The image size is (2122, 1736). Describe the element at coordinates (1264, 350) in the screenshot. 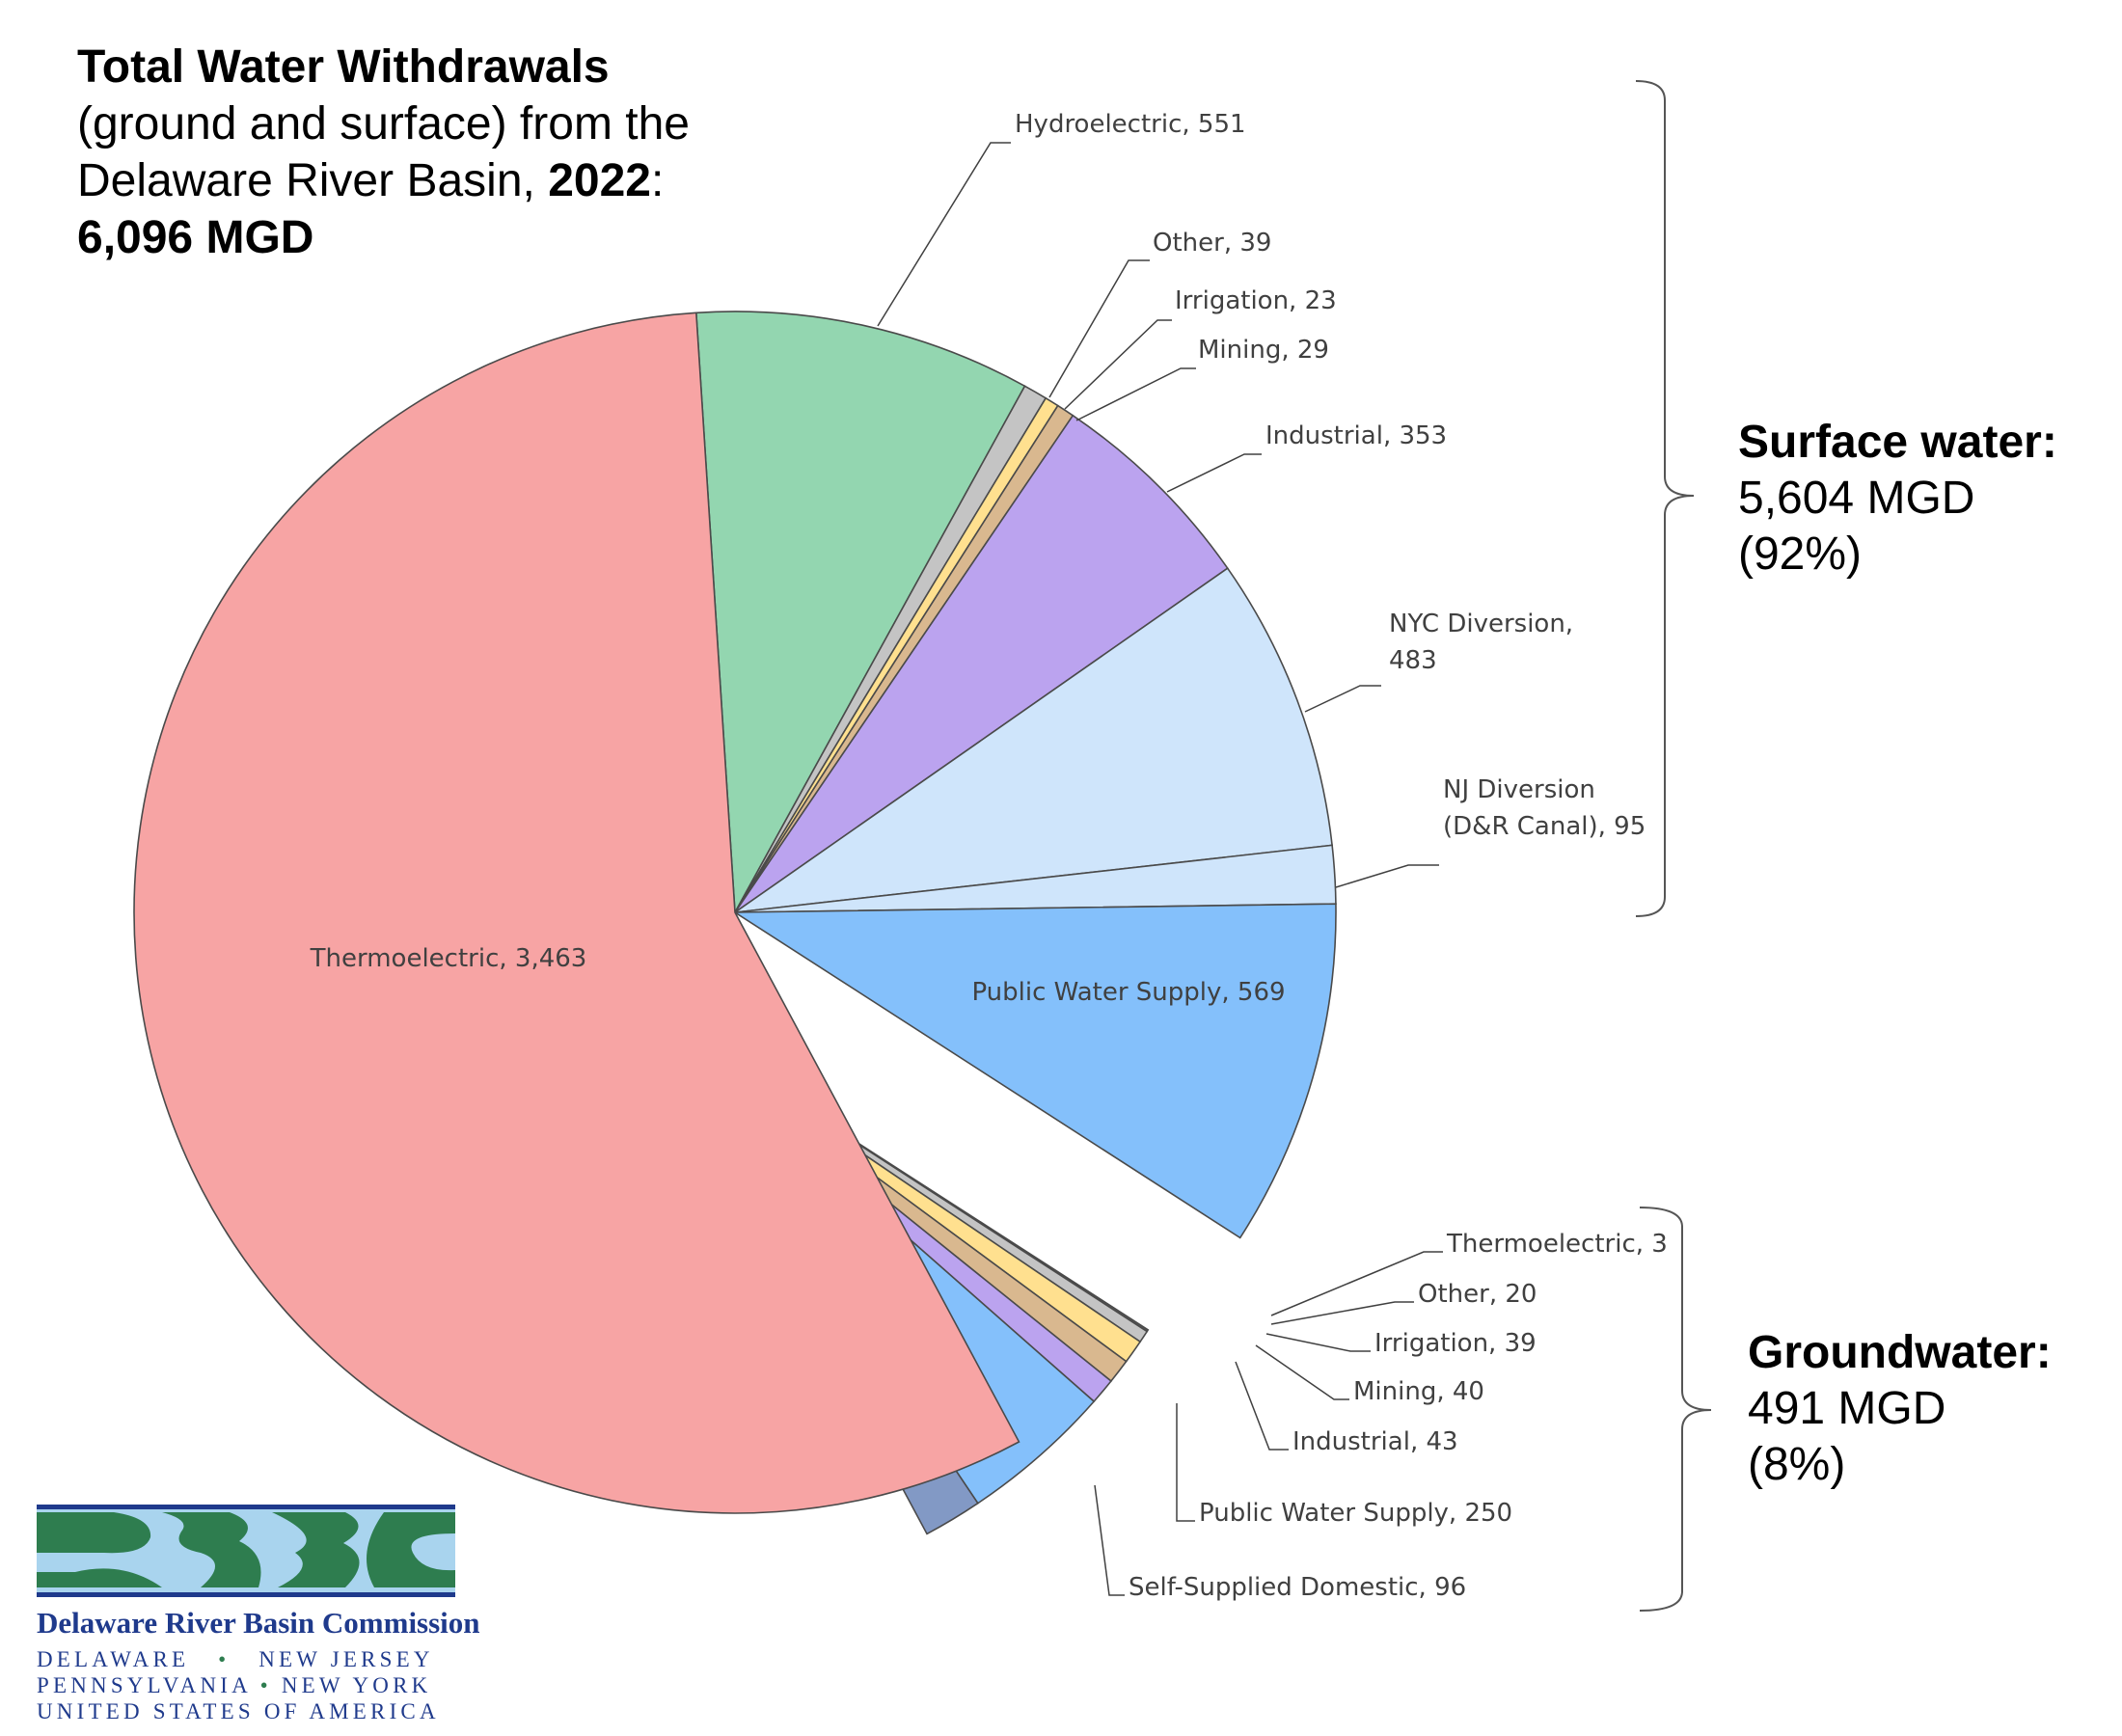

I see `slice-label: Mining, 29` at that location.